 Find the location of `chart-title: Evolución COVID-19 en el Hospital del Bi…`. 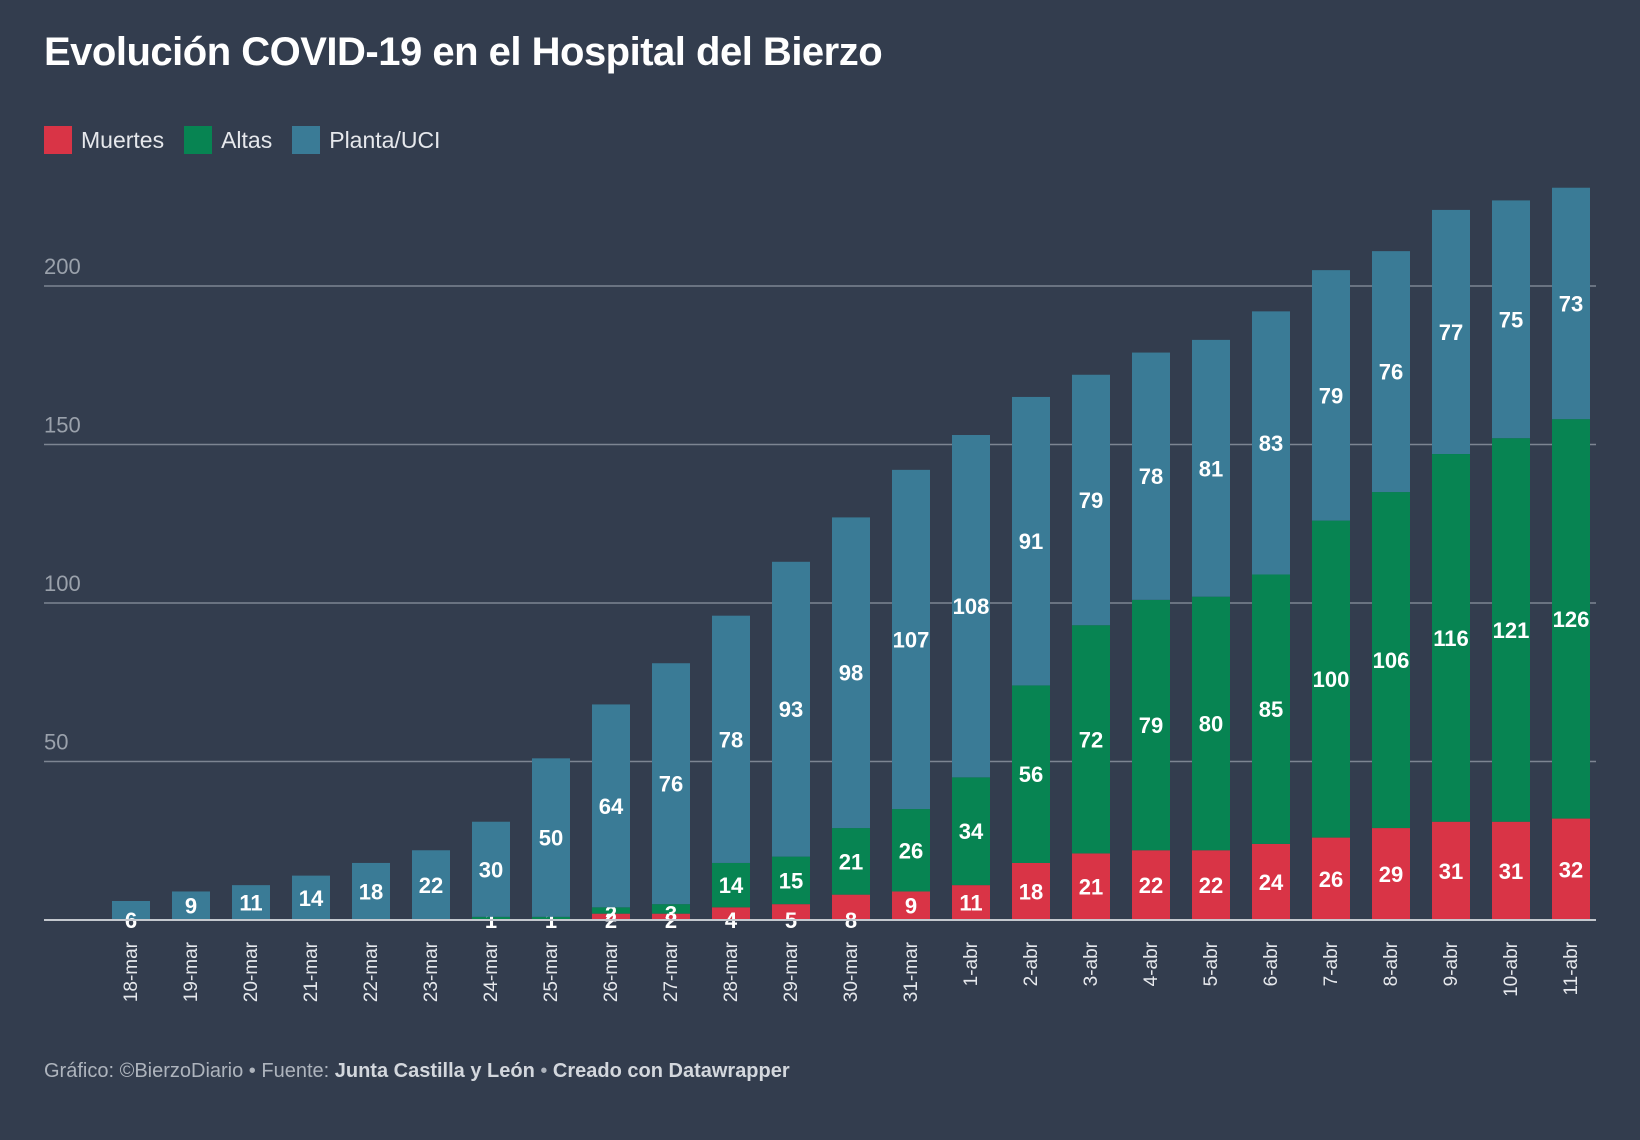

chart-title: Evolución COVID-19 en el Hospital del Bi… is located at coordinates (463, 52).